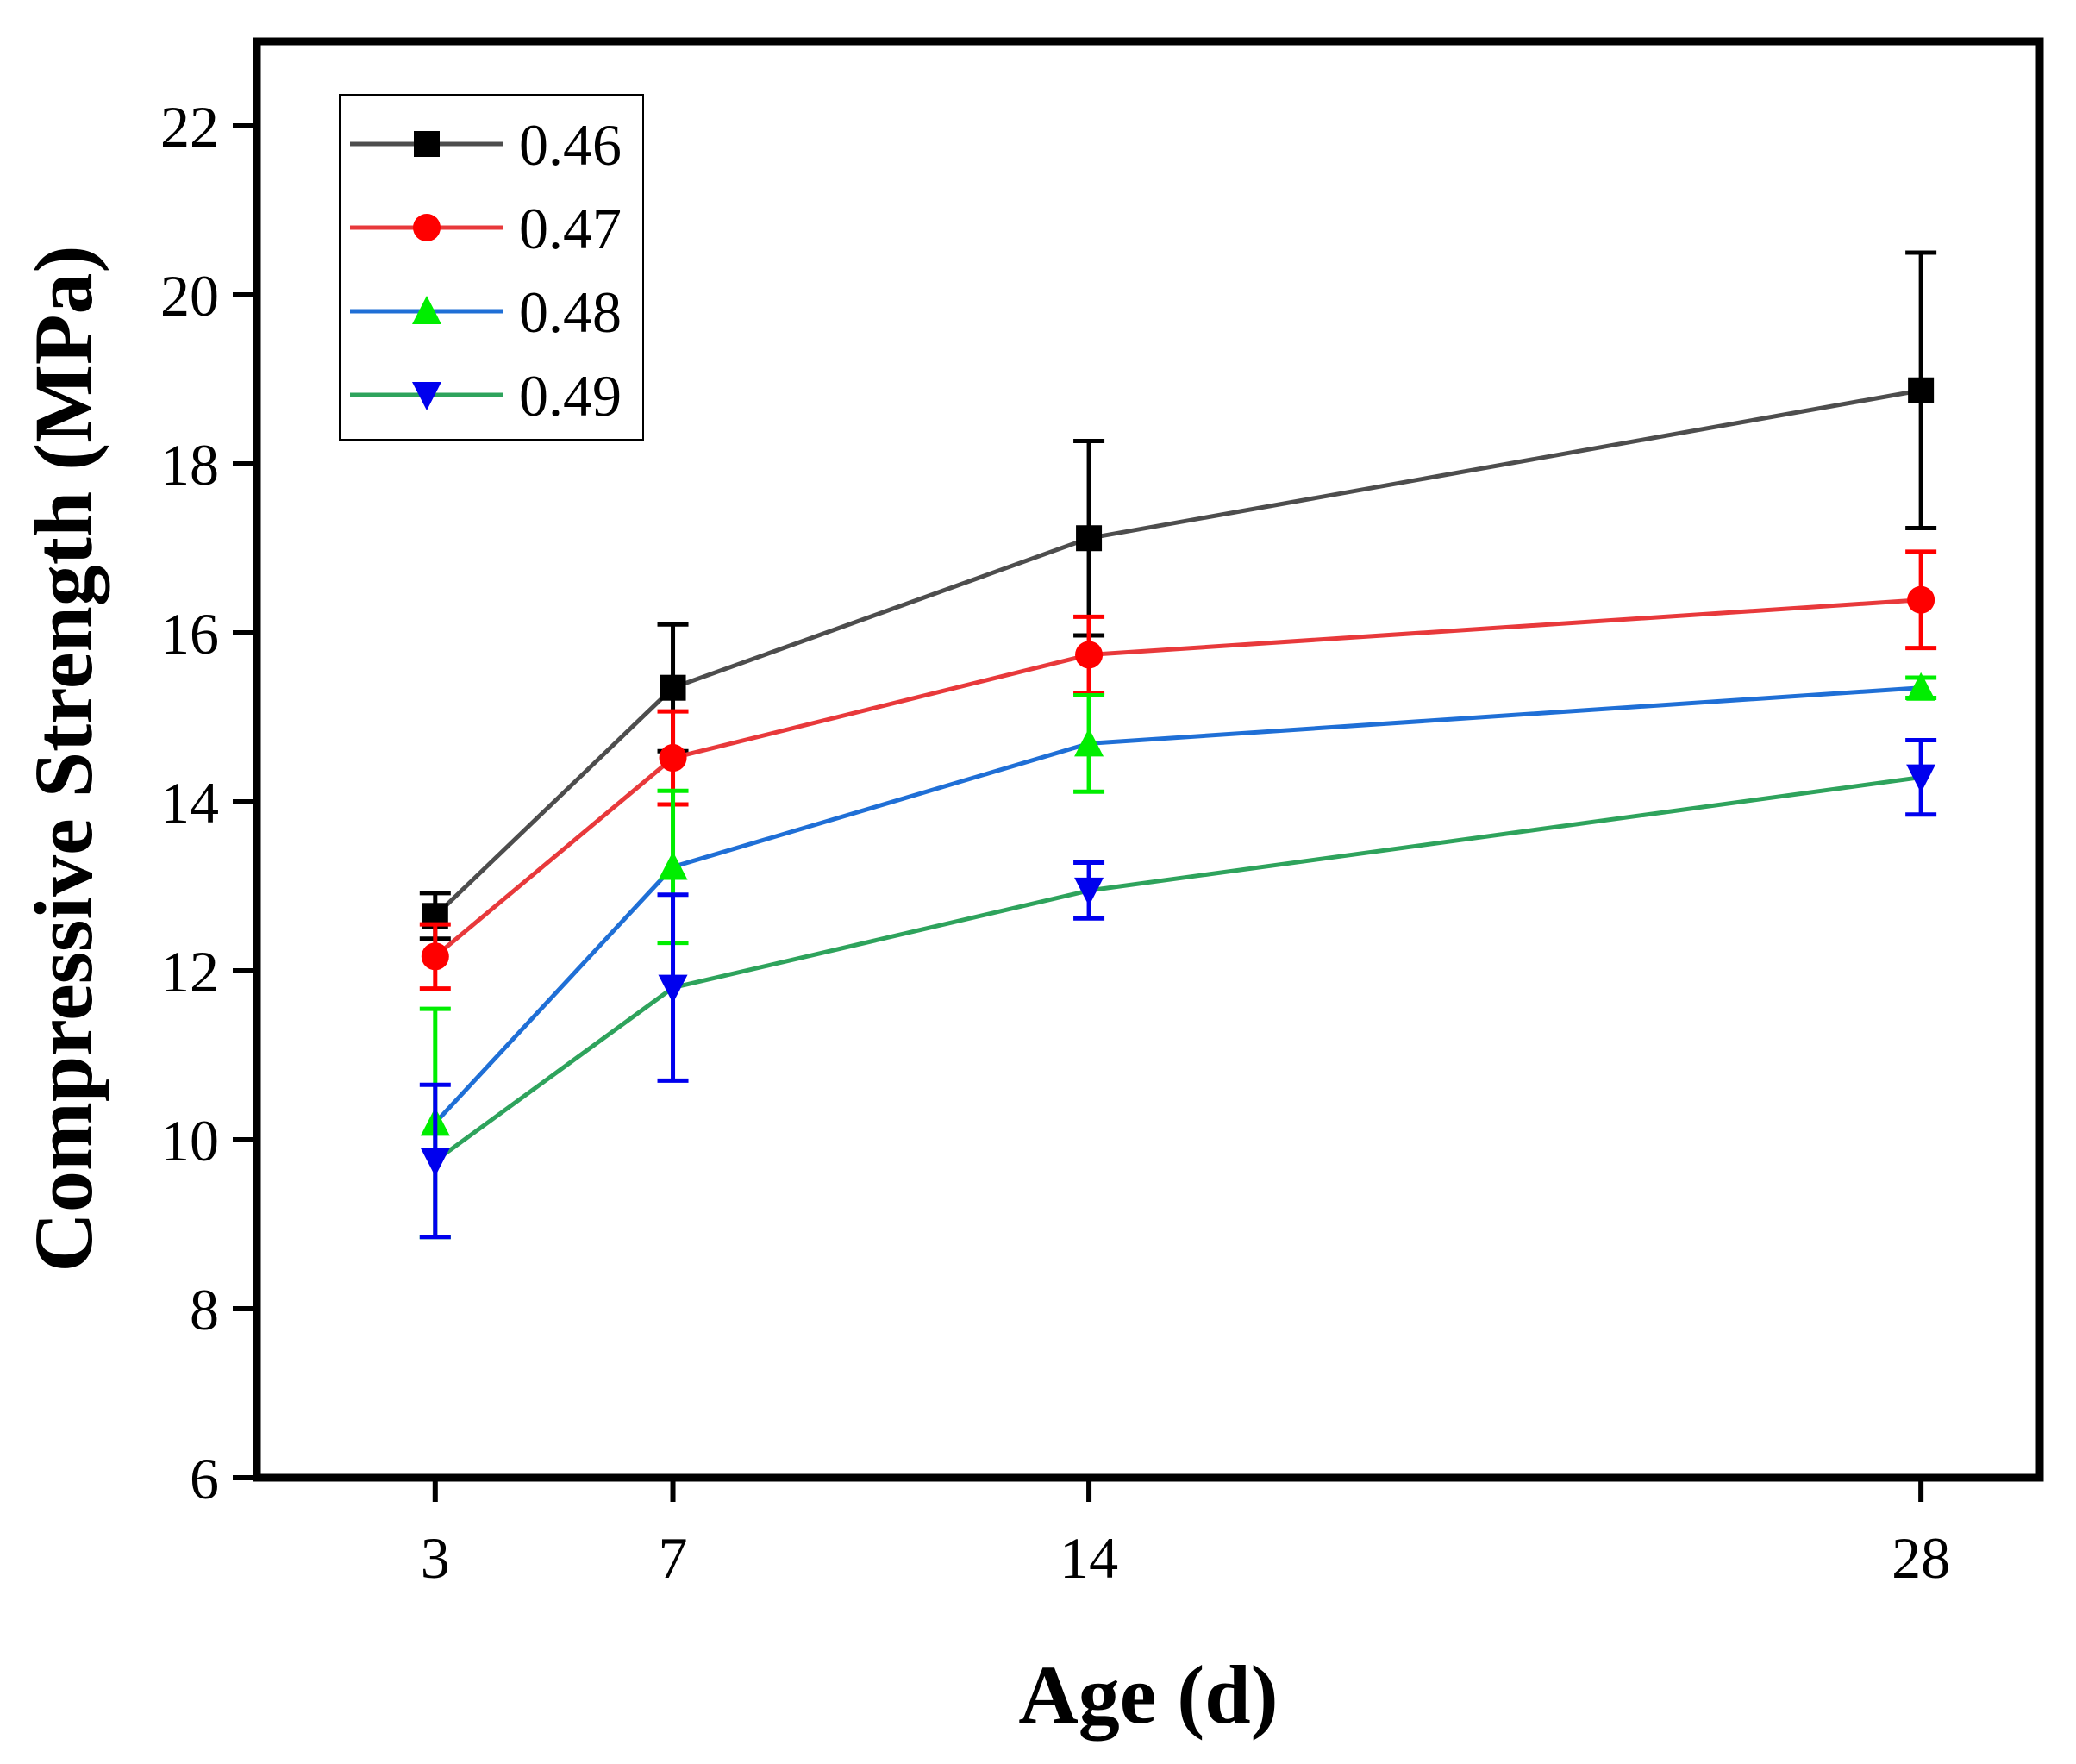 This screenshot has width=2076, height=1764. I want to click on legend-marker-0.48, so click(426, 310).